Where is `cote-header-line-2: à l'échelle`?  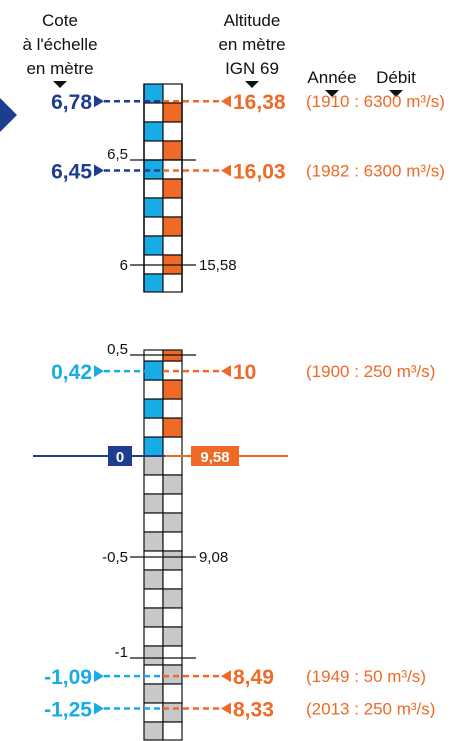
cote-header-line-2: à l'échelle is located at coordinates (59, 44).